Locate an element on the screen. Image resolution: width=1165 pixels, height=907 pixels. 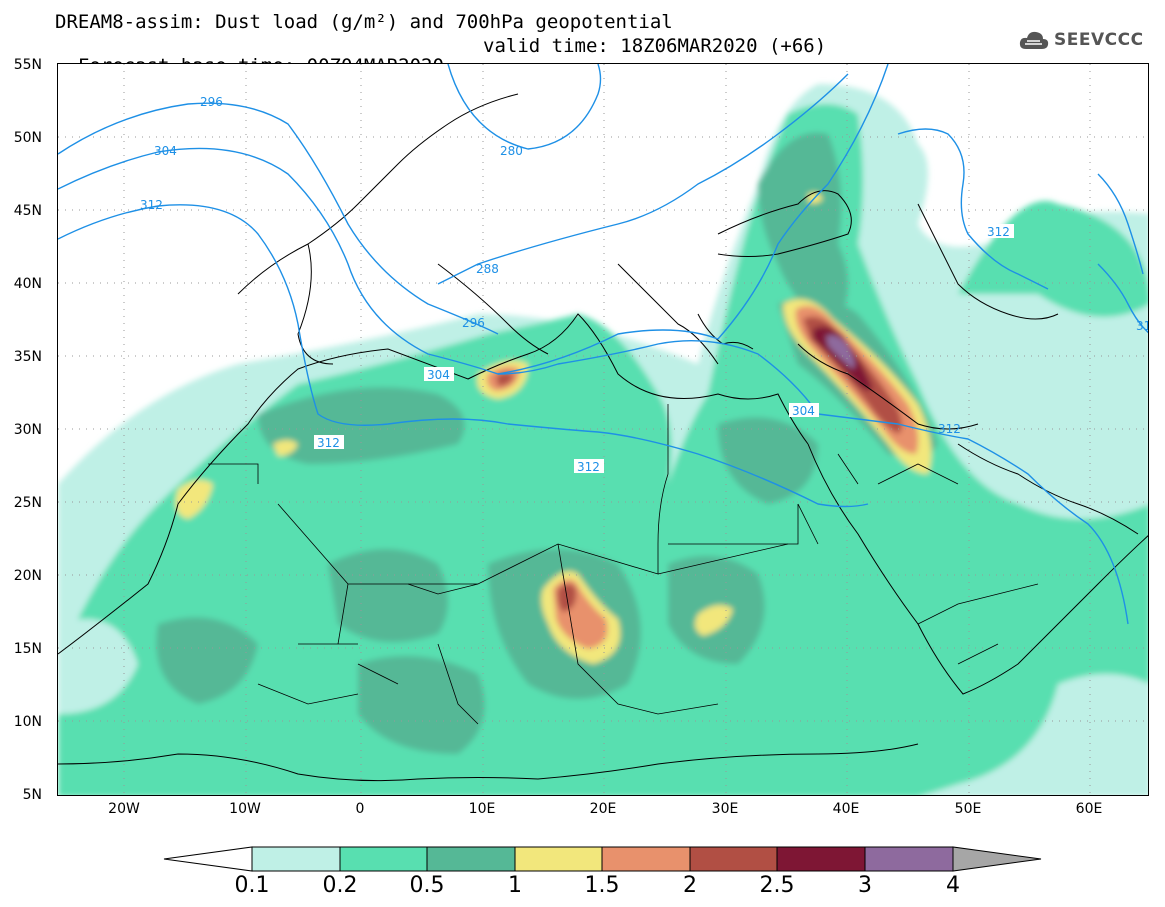
cloud-icon is located at coordinates (1034, 40).